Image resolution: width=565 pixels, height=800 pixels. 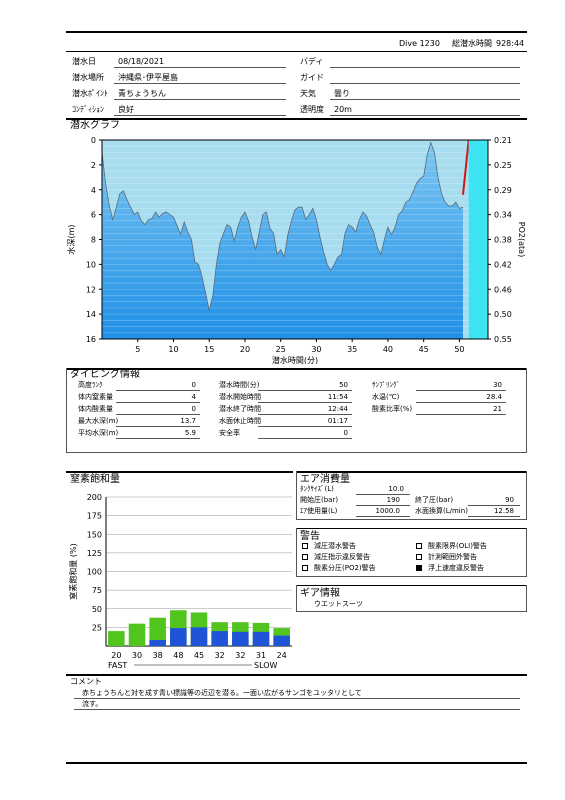 I want to click on info-value: 30, so click(x=497, y=385).